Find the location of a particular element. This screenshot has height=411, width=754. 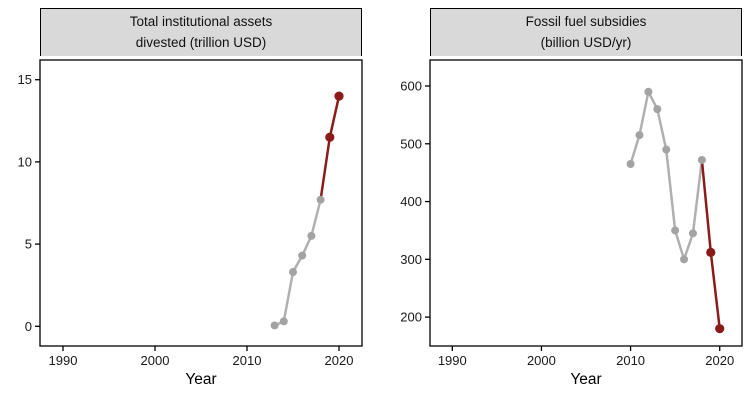

panel-title-line1: Fossil fuel subsidies is located at coordinates (586, 22).